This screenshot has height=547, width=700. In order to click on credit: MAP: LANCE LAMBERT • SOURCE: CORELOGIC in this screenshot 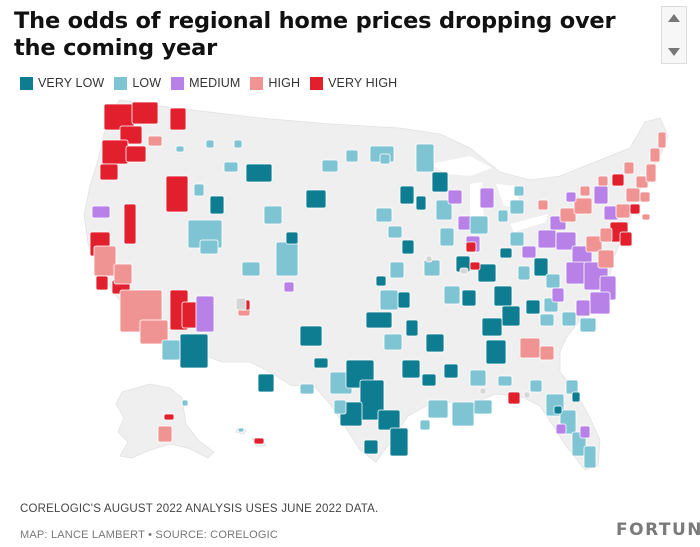, I will do `click(149, 535)`.